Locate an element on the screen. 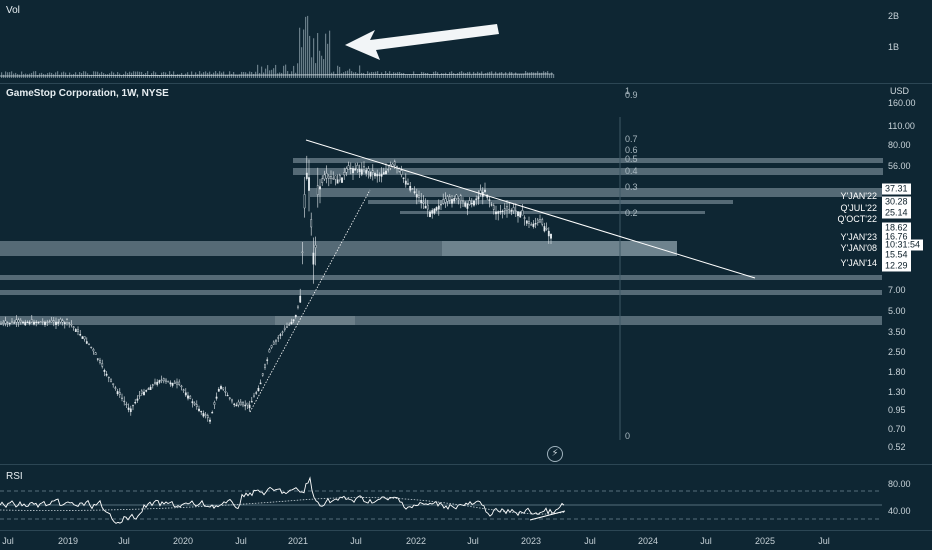  fib-label: 1 is located at coordinates (628, 91).